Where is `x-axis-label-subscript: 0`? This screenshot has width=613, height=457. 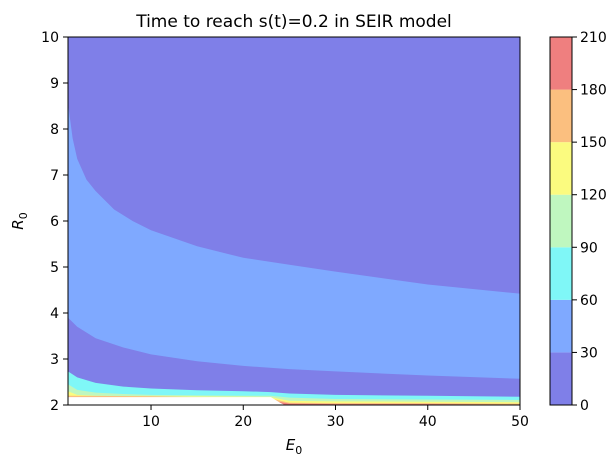 x-axis-label-subscript: 0 is located at coordinates (298, 450).